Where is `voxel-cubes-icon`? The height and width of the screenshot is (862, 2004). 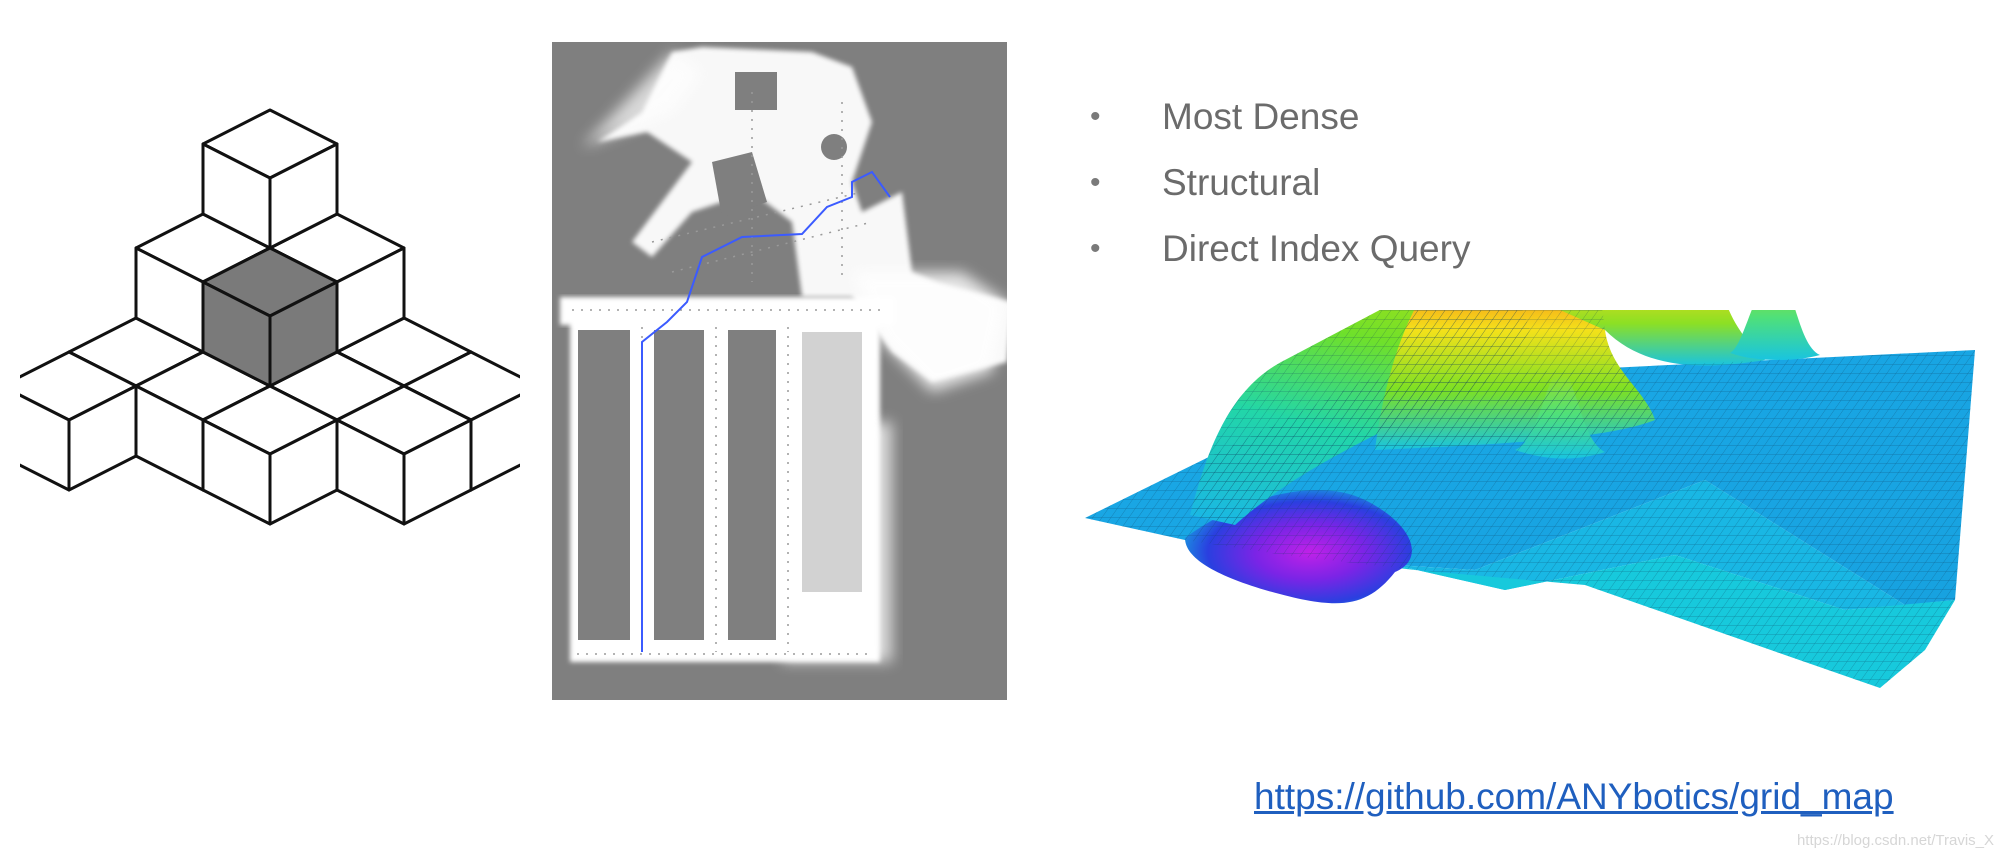
voxel-cubes-icon is located at coordinates (270, 317).